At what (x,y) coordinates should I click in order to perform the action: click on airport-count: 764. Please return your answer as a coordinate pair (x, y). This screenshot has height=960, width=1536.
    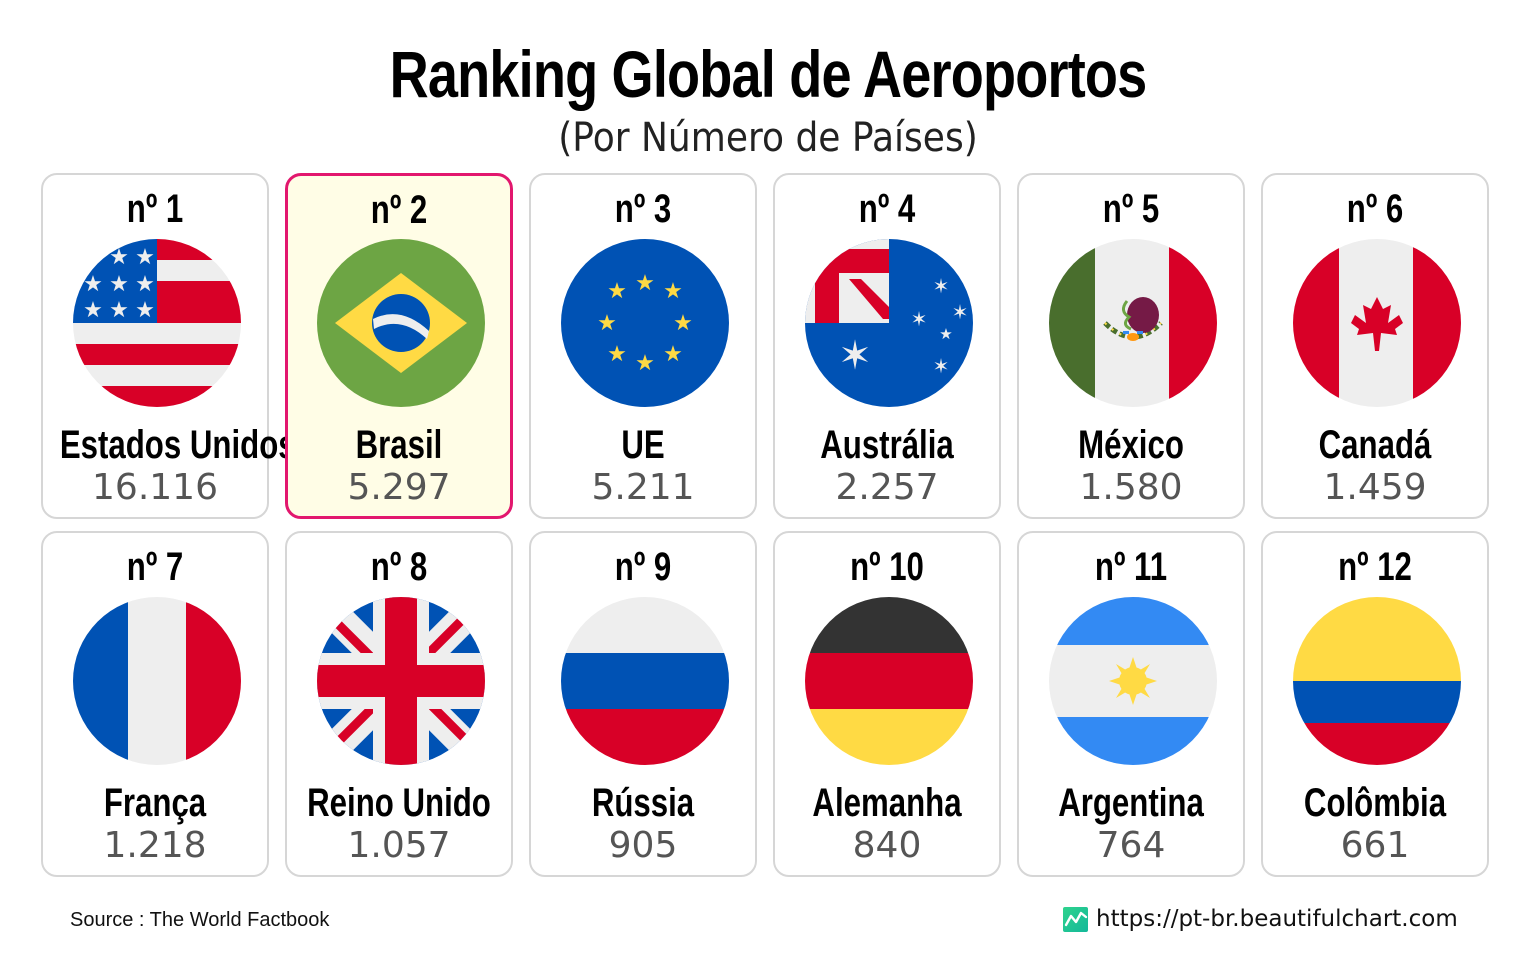
    Looking at the image, I should click on (1131, 845).